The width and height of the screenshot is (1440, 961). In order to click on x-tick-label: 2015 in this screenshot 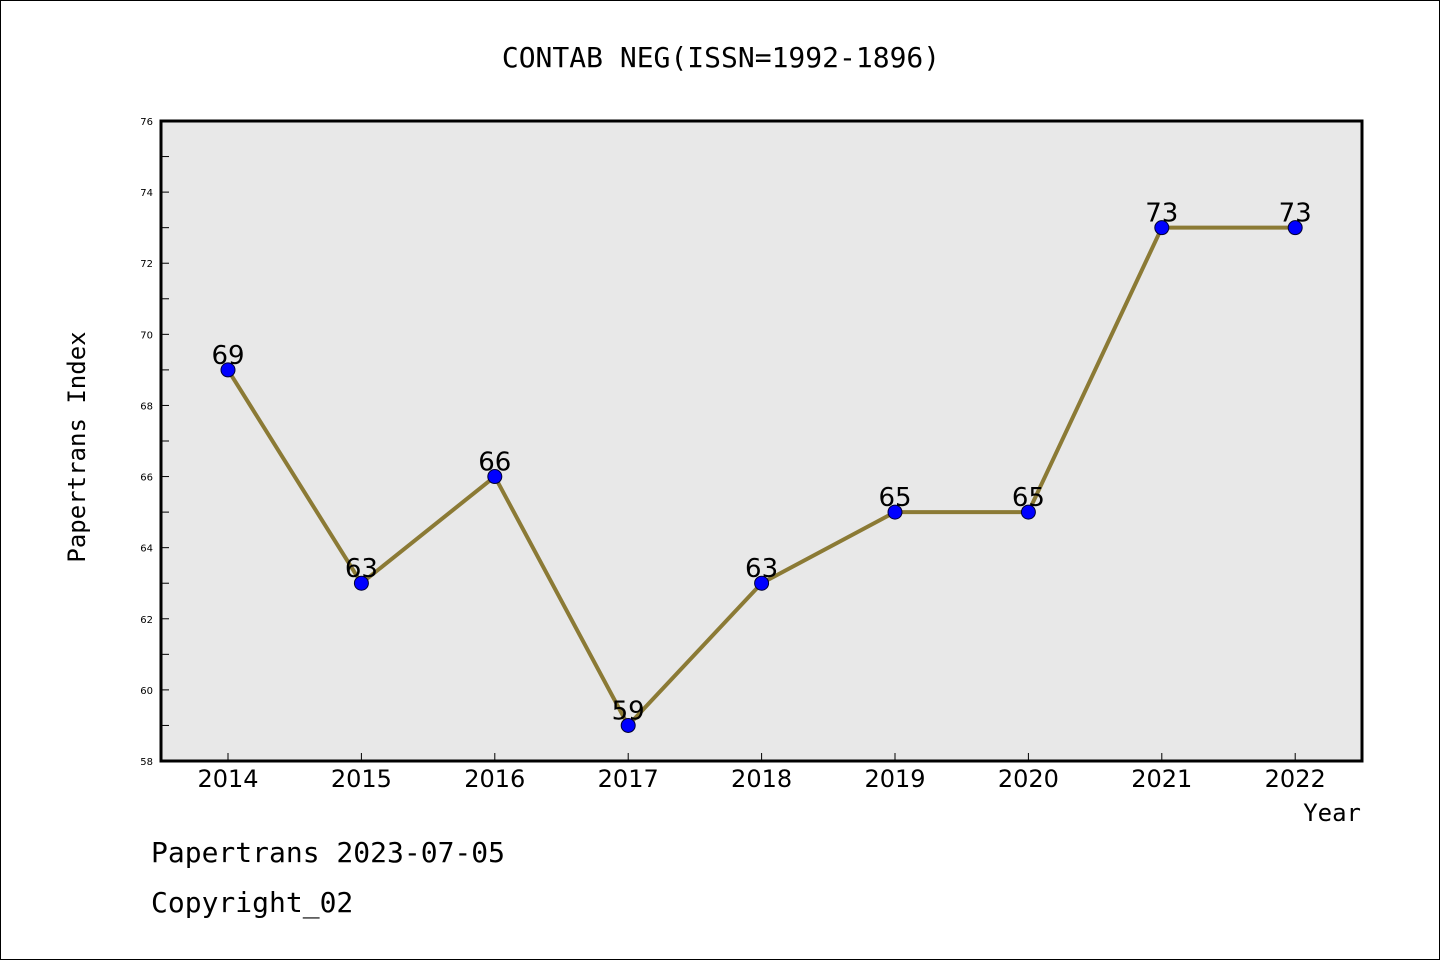, I will do `click(361, 779)`.